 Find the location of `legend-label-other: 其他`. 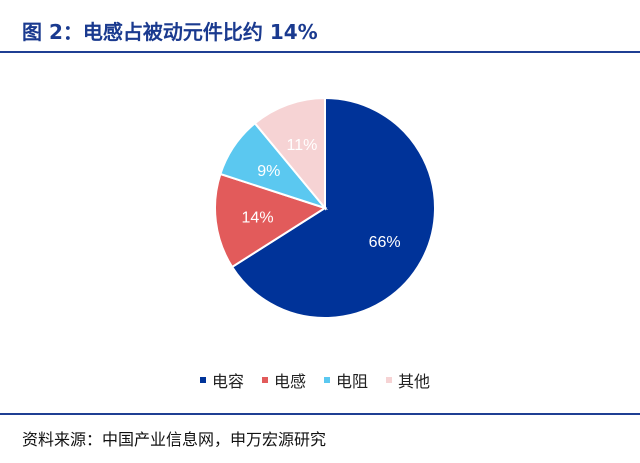

legend-label-other: 其他 is located at coordinates (414, 381).